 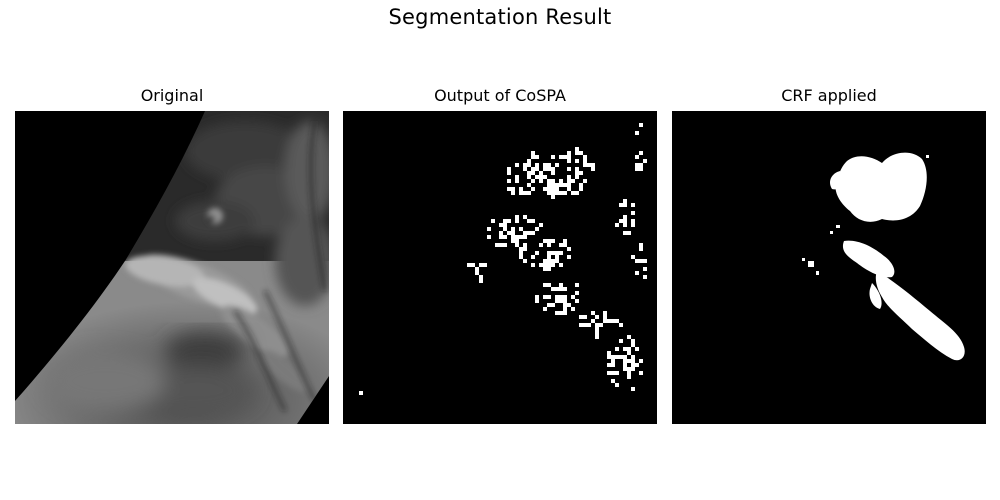 I want to click on panel-title-original: Original, so click(x=172, y=95).